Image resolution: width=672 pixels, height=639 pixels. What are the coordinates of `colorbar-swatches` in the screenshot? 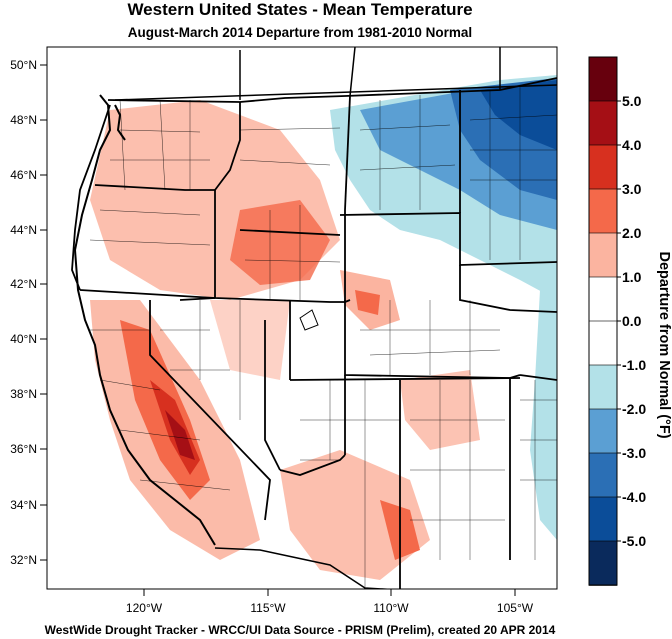 It's located at (603, 321).